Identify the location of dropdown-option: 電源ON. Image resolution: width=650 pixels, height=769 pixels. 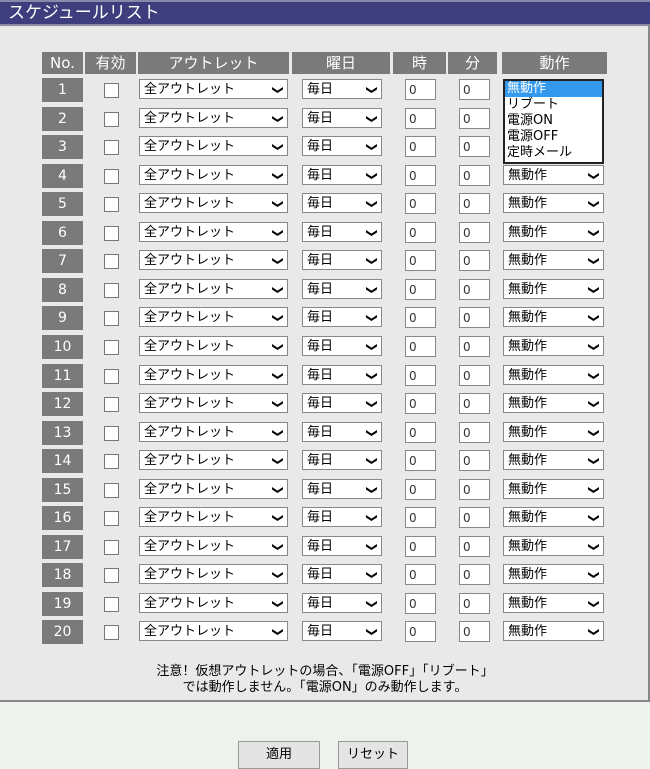
(530, 120).